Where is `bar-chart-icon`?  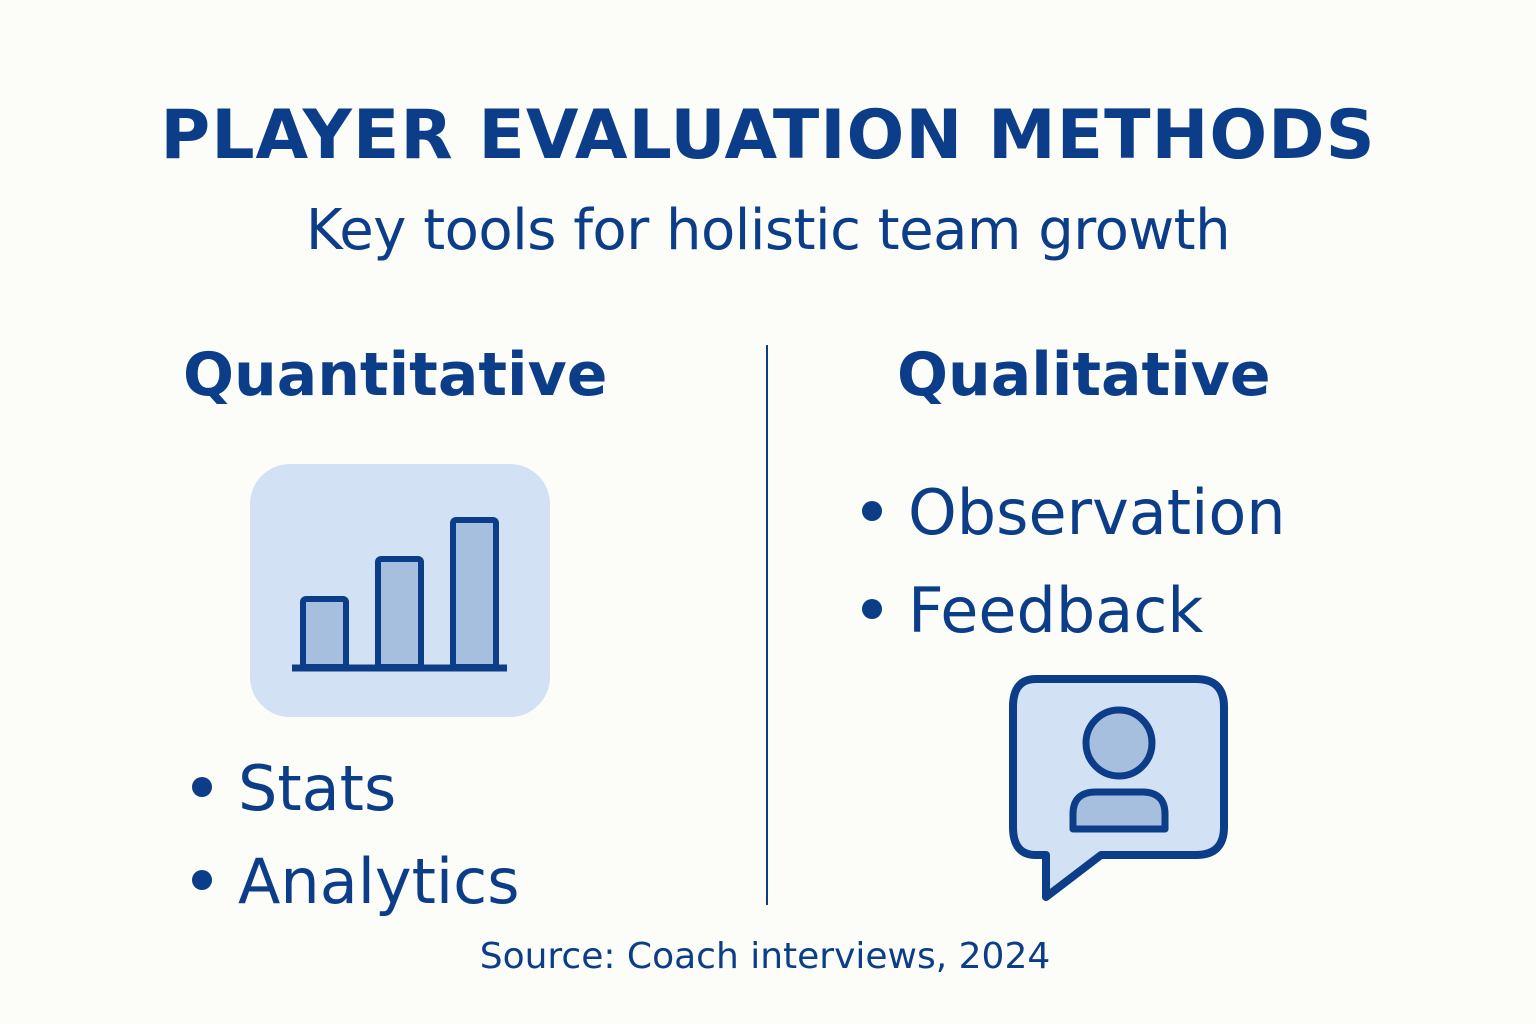
bar-chart-icon is located at coordinates (400, 590).